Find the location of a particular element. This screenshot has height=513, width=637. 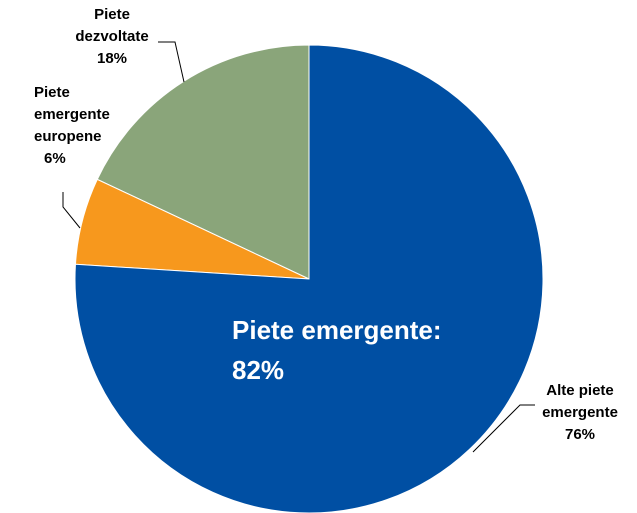

value-label: 6% is located at coordinates (55, 158).